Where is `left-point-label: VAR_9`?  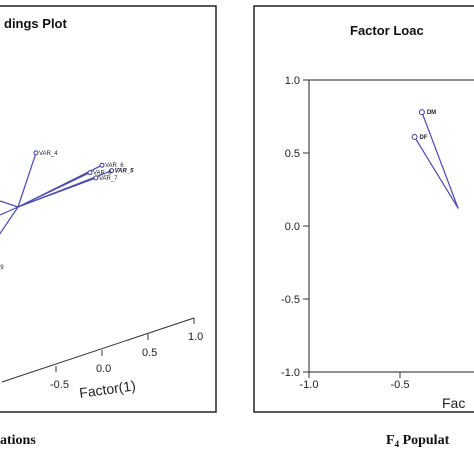 left-point-label: VAR_9 is located at coordinates (2, 268).